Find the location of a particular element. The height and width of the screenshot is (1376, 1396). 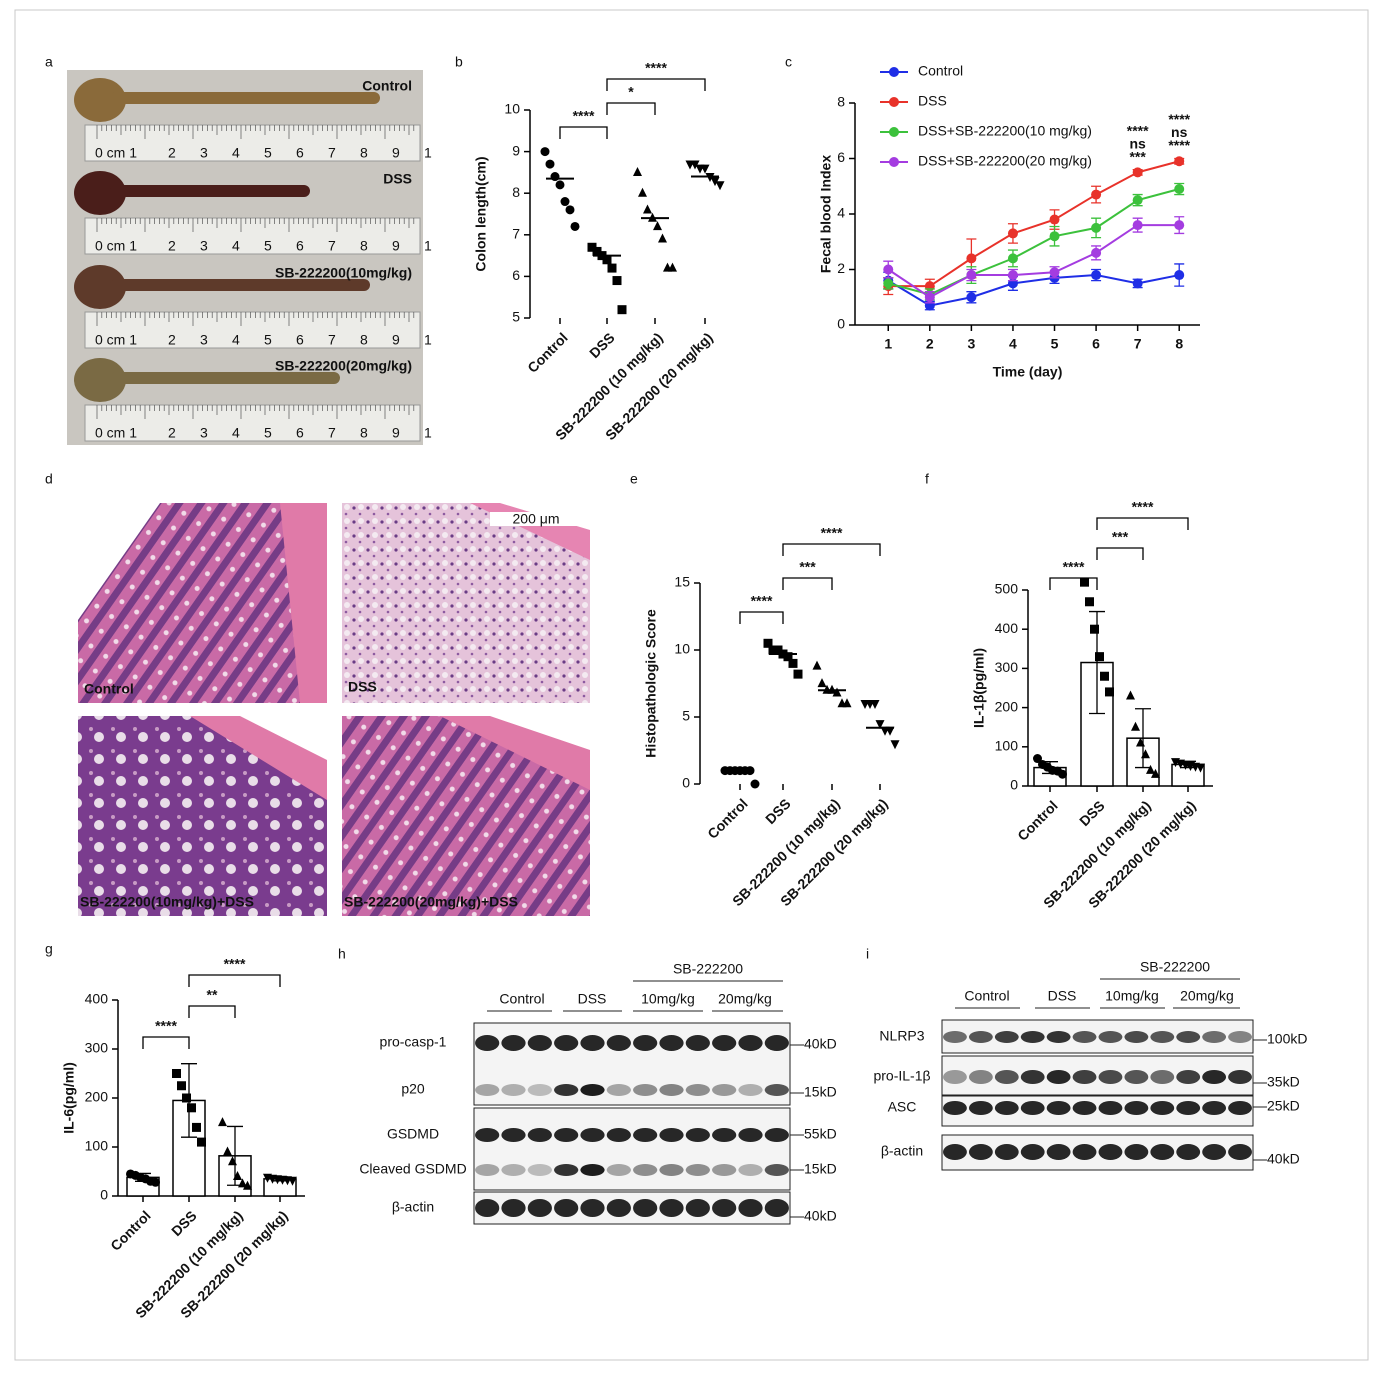

ruler is located at coordinates (252, 143).